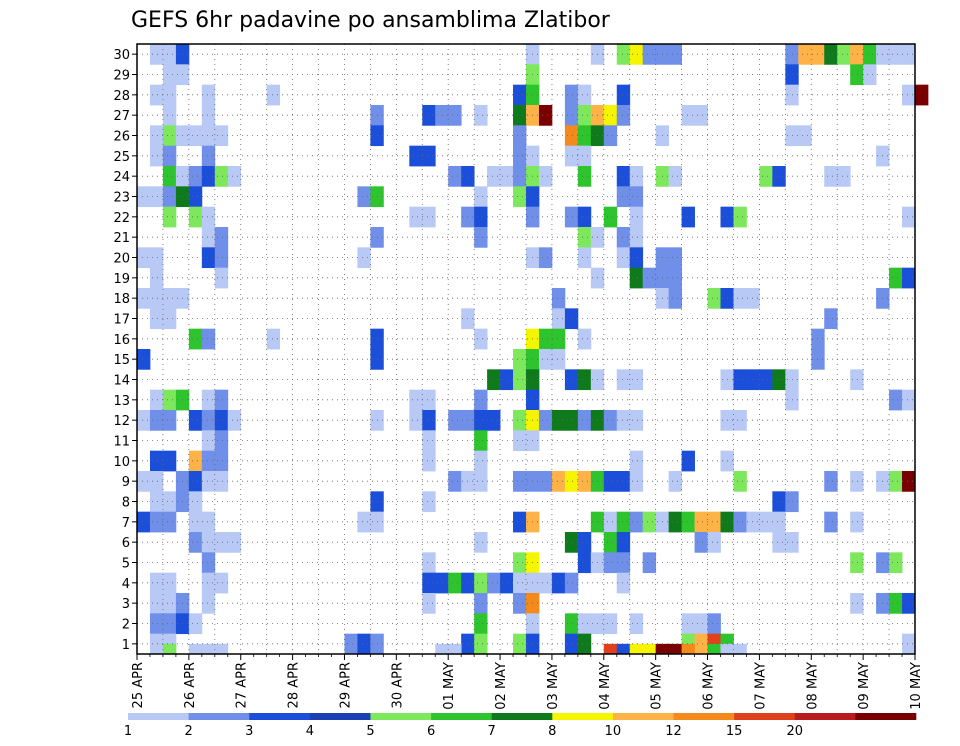 The height and width of the screenshot is (746, 960). Describe the element at coordinates (673, 731) in the screenshot. I see `colorbar-label: 12` at that location.